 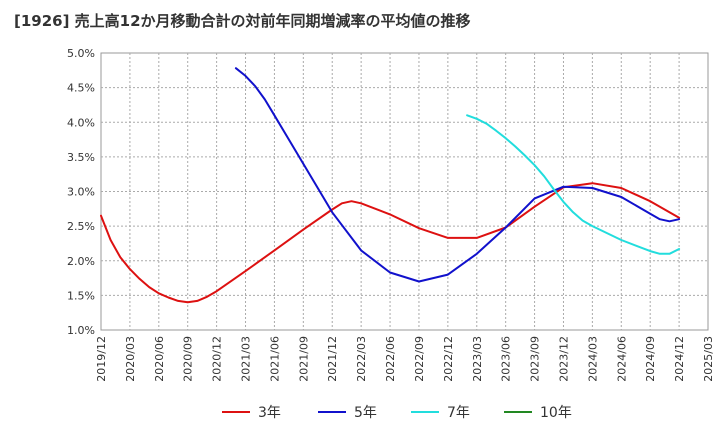 I want to click on legend-label: 7年, so click(x=458, y=413).